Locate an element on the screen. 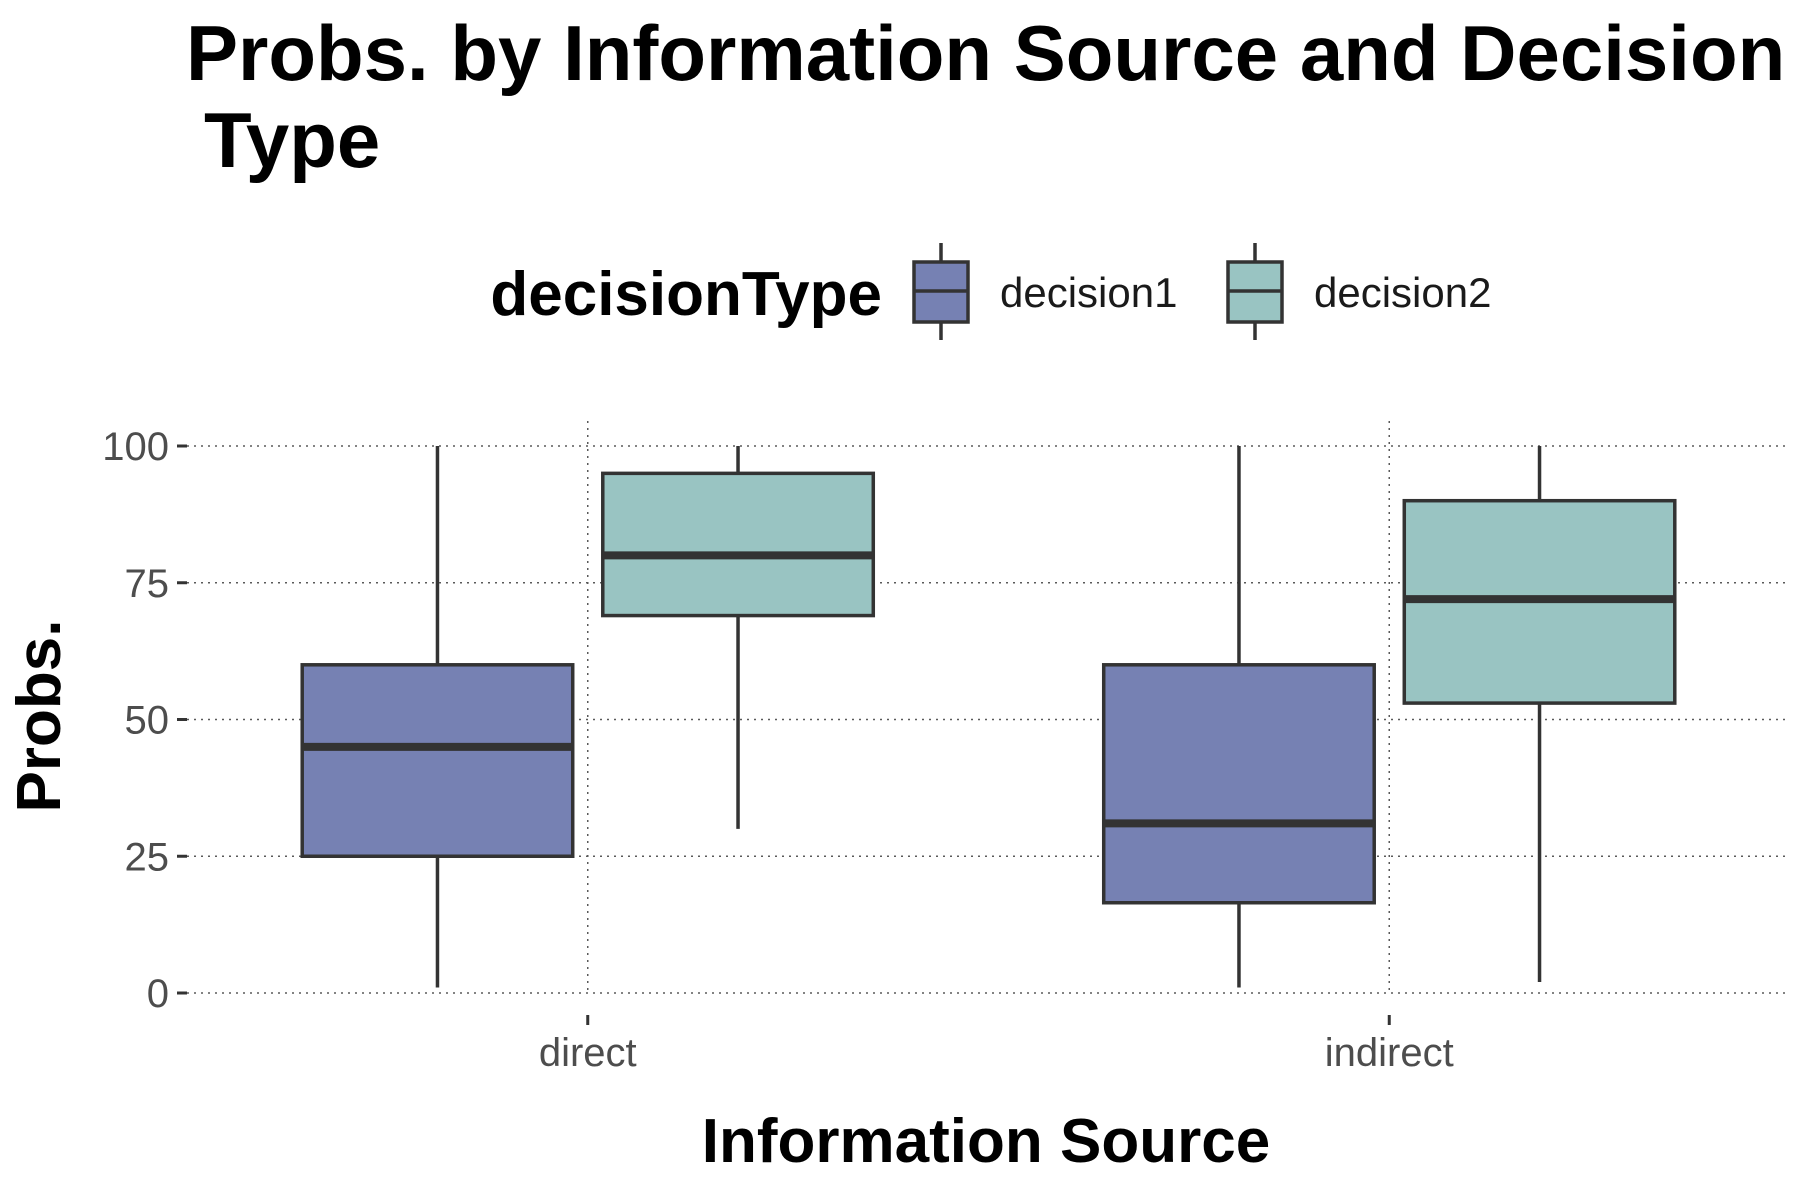 This screenshot has width=1800, height=1200. y-axis-title: Probs. is located at coordinates (39, 716).